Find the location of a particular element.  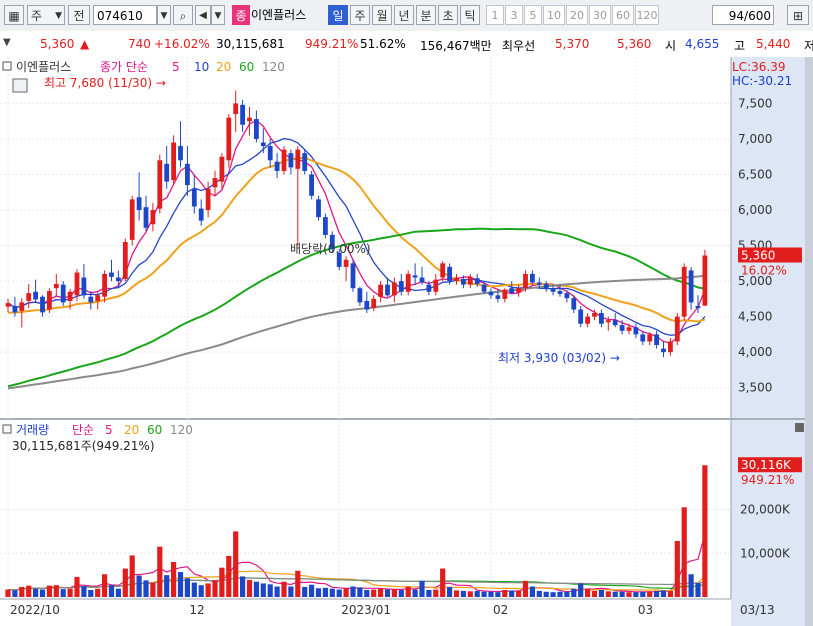

high-note: 최고 7,680 (11/30) → is located at coordinates (105, 83).